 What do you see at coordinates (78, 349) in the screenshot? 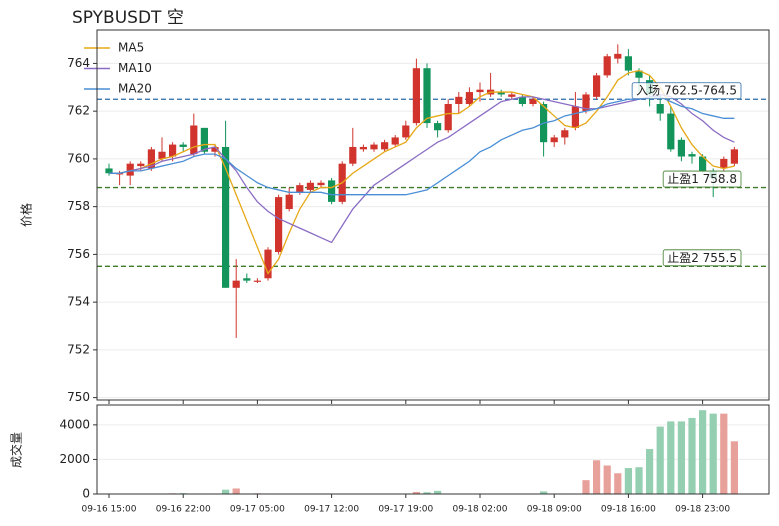
I see `y-tick-label: 752` at bounding box center [78, 349].